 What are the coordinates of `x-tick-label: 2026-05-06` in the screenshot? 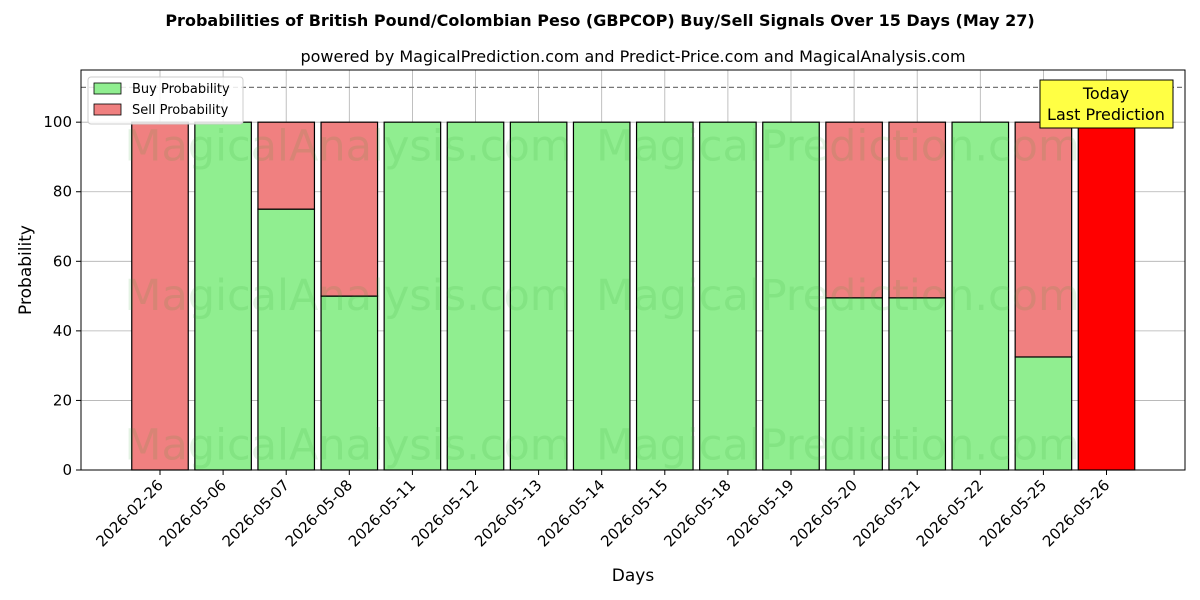 It's located at (193, 513).